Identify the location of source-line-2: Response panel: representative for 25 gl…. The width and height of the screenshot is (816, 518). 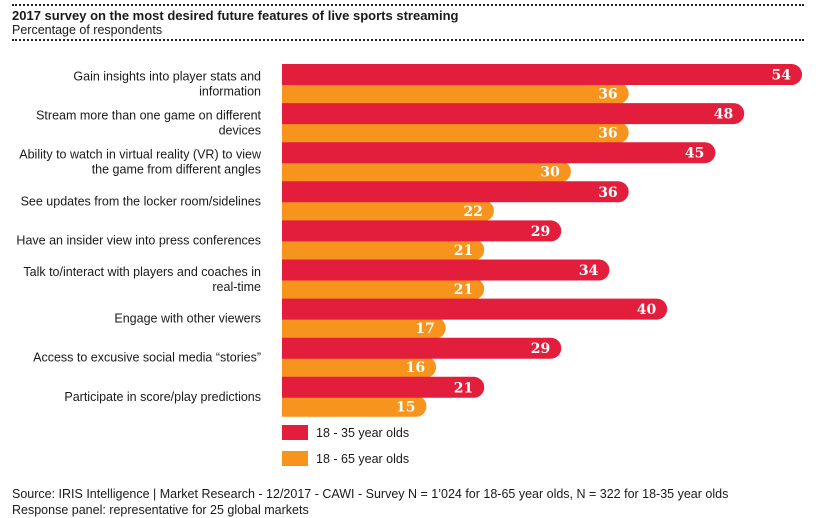
(160, 510).